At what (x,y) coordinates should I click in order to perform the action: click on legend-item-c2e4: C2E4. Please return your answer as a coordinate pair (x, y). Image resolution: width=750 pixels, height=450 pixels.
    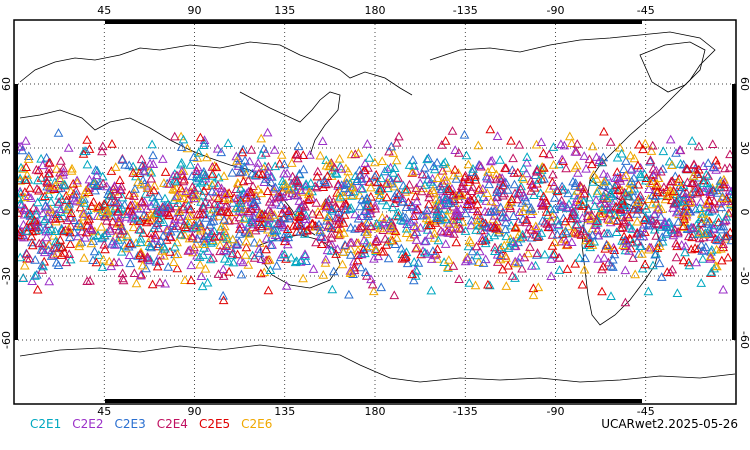
    Looking at the image, I should click on (172, 424).